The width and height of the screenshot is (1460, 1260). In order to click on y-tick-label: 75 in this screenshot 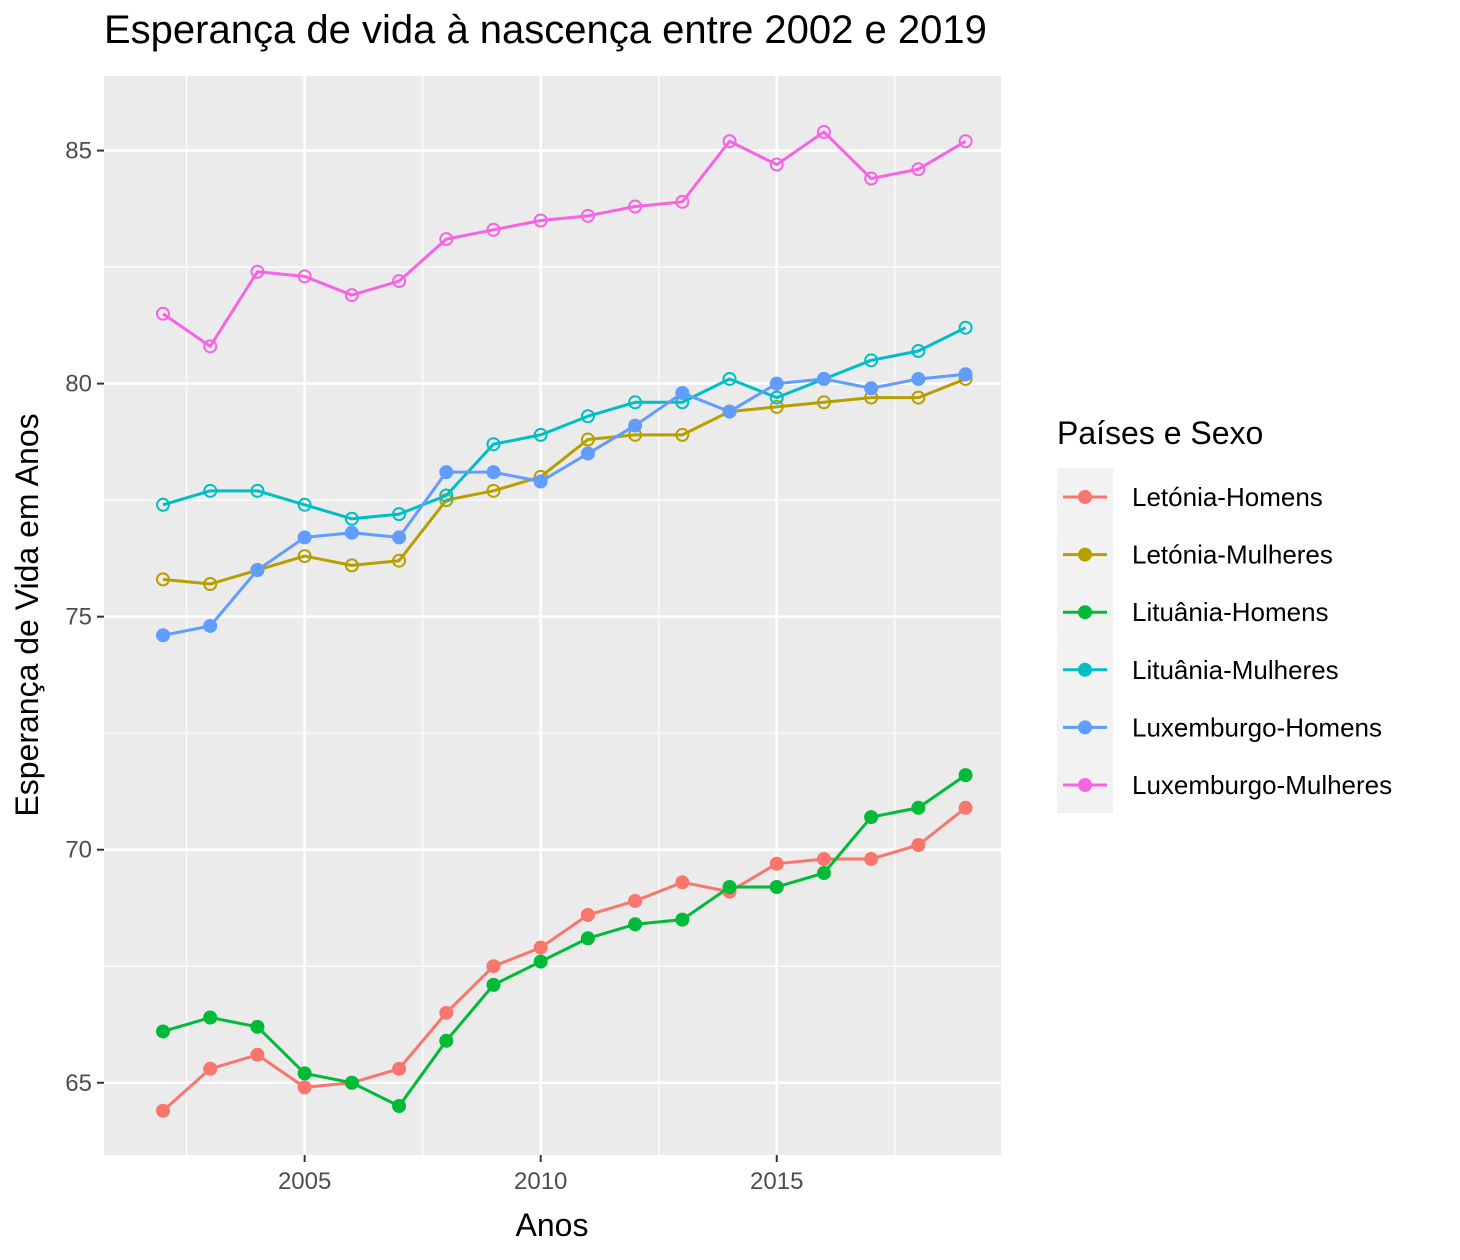, I will do `click(78, 617)`.